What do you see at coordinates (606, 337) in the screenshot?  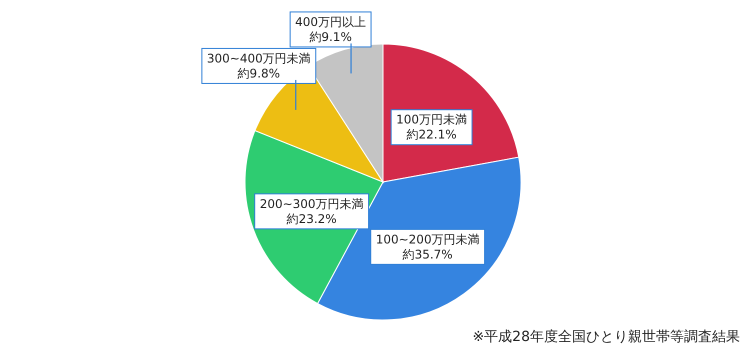 I see `text: ※平成28年度全国ひとり親世帯等調査結果` at bounding box center [606, 337].